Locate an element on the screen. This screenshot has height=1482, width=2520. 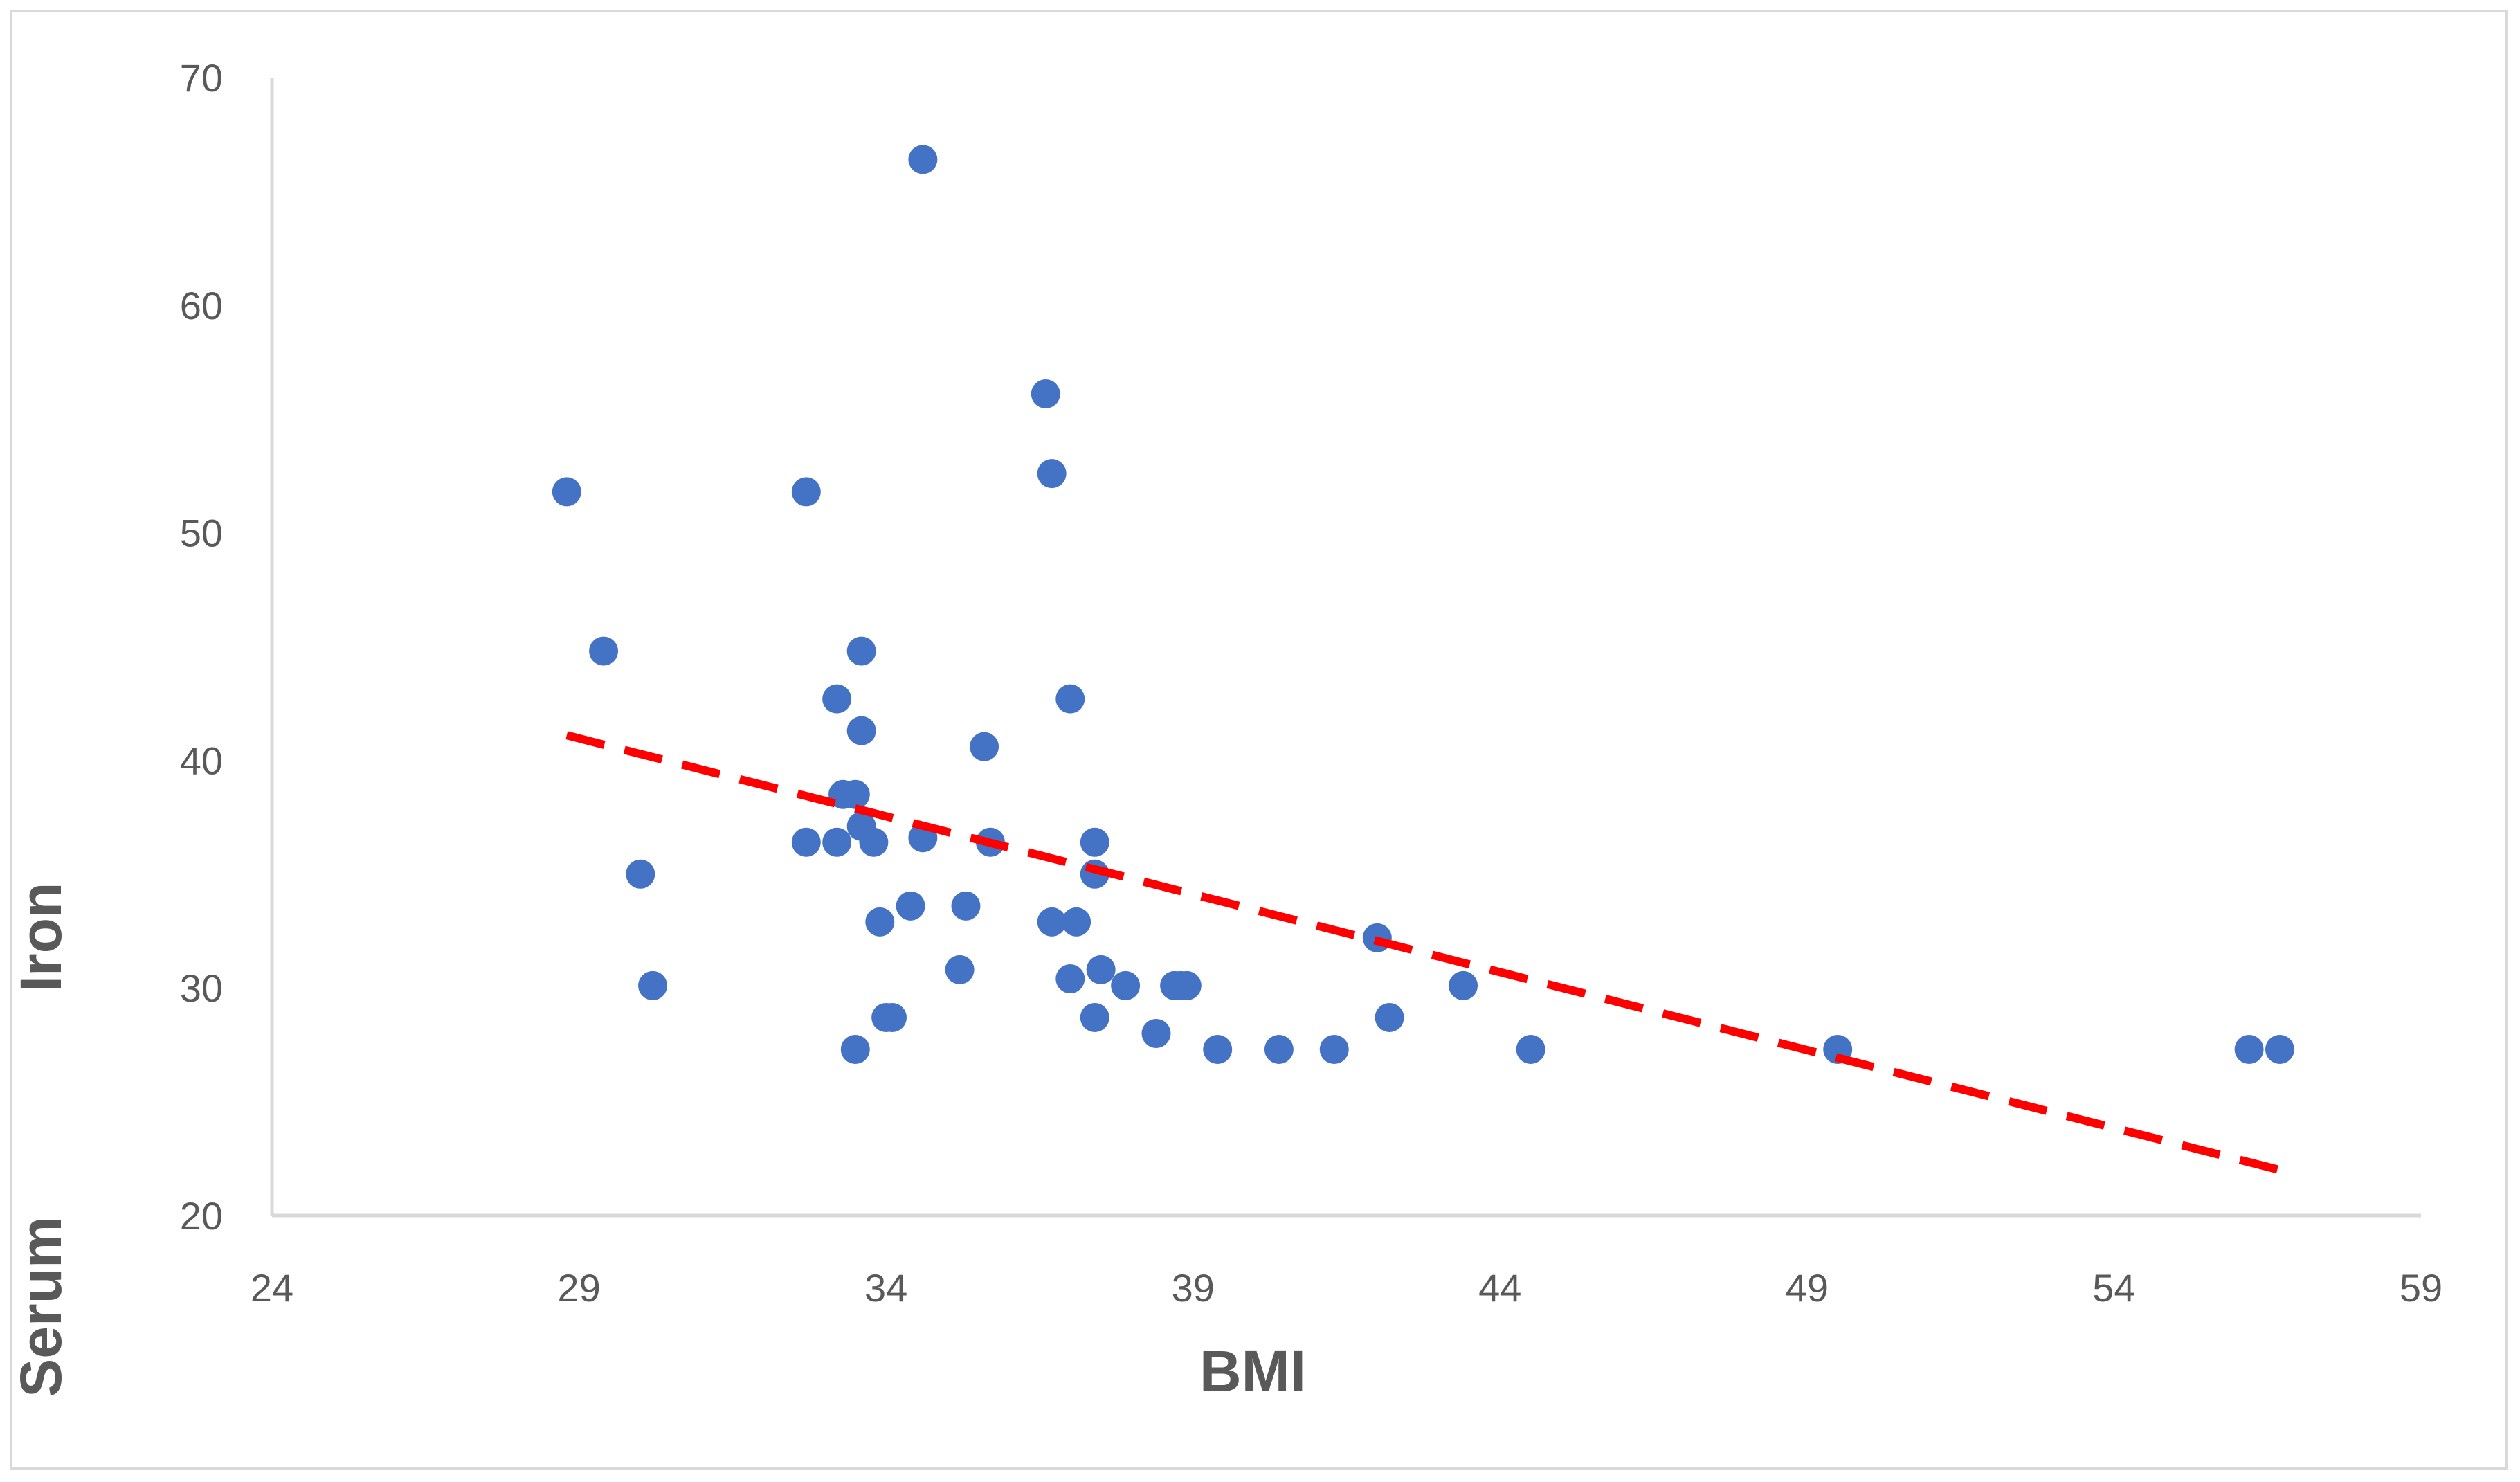
x-tick-label: 29 is located at coordinates (578, 1288).